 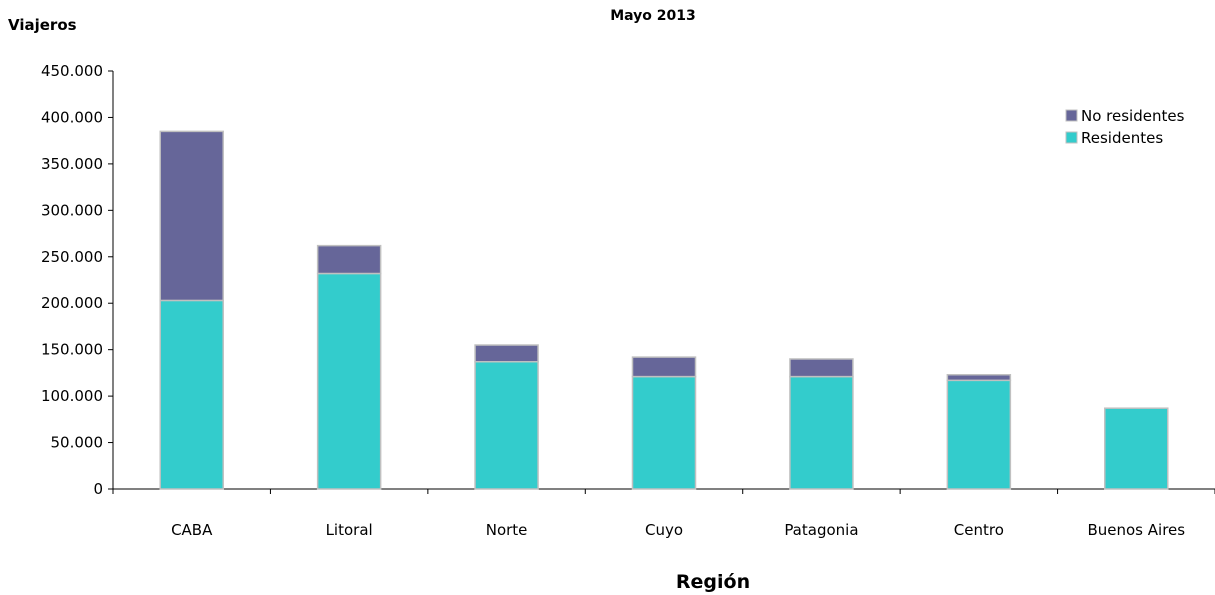 What do you see at coordinates (42, 25) in the screenshot?
I see `y-axis-label: Viajeros` at bounding box center [42, 25].